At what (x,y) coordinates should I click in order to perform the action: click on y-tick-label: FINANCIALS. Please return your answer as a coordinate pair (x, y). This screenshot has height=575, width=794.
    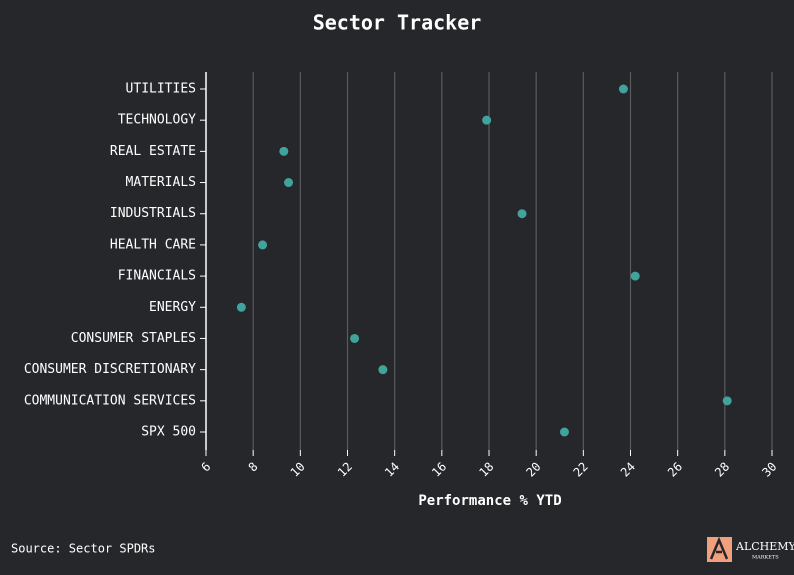
    Looking at the image, I should click on (157, 276).